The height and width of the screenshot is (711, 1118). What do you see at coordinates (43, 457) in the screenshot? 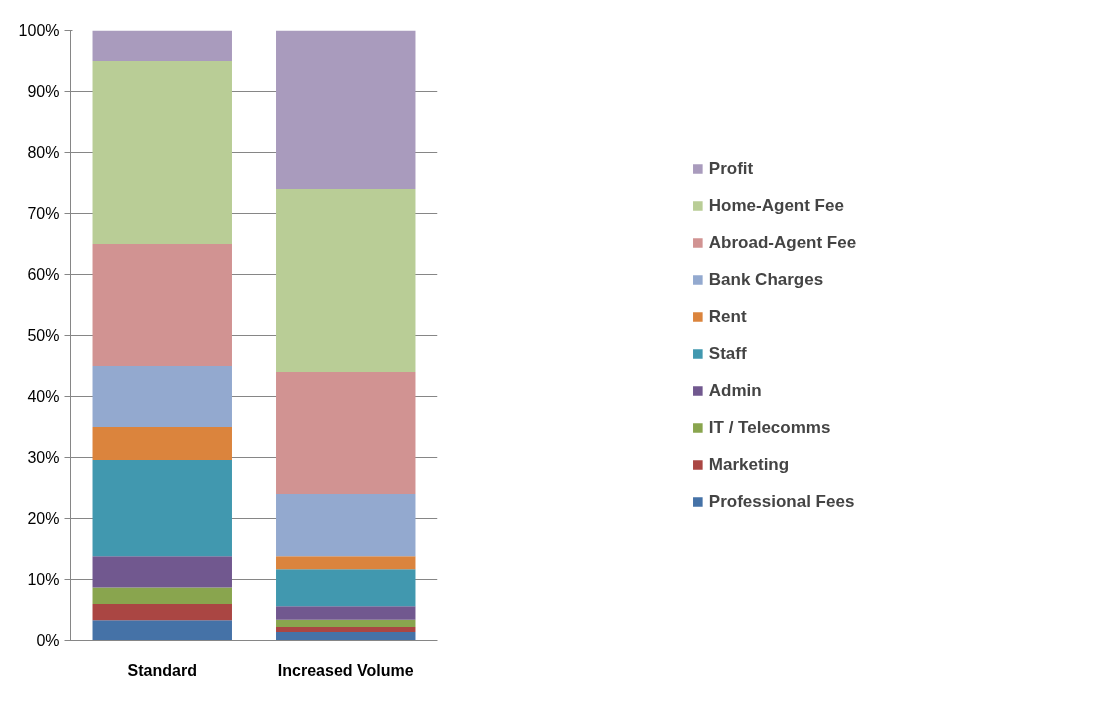
I see `y-tick-label: 30%` at bounding box center [43, 457].